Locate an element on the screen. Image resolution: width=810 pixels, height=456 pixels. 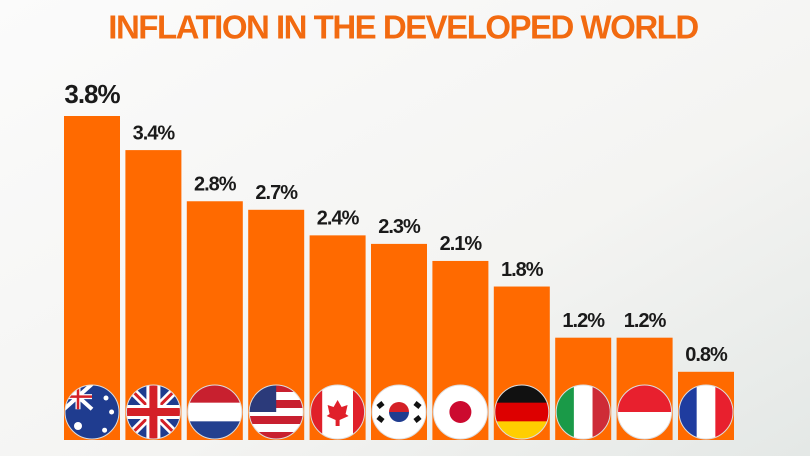
chart-title: INFLATION IN THE DEVELOPED WORLD is located at coordinates (403, 27).